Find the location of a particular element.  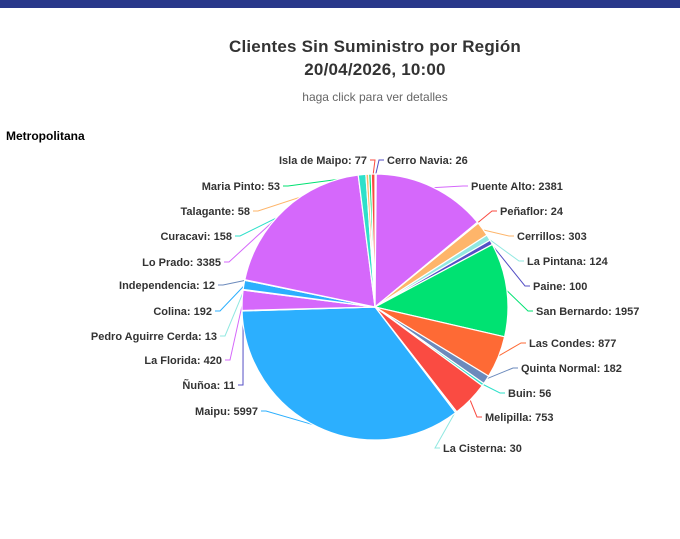

slice-label-lo-prado: Lo Prado: 3385 is located at coordinates (181, 263).